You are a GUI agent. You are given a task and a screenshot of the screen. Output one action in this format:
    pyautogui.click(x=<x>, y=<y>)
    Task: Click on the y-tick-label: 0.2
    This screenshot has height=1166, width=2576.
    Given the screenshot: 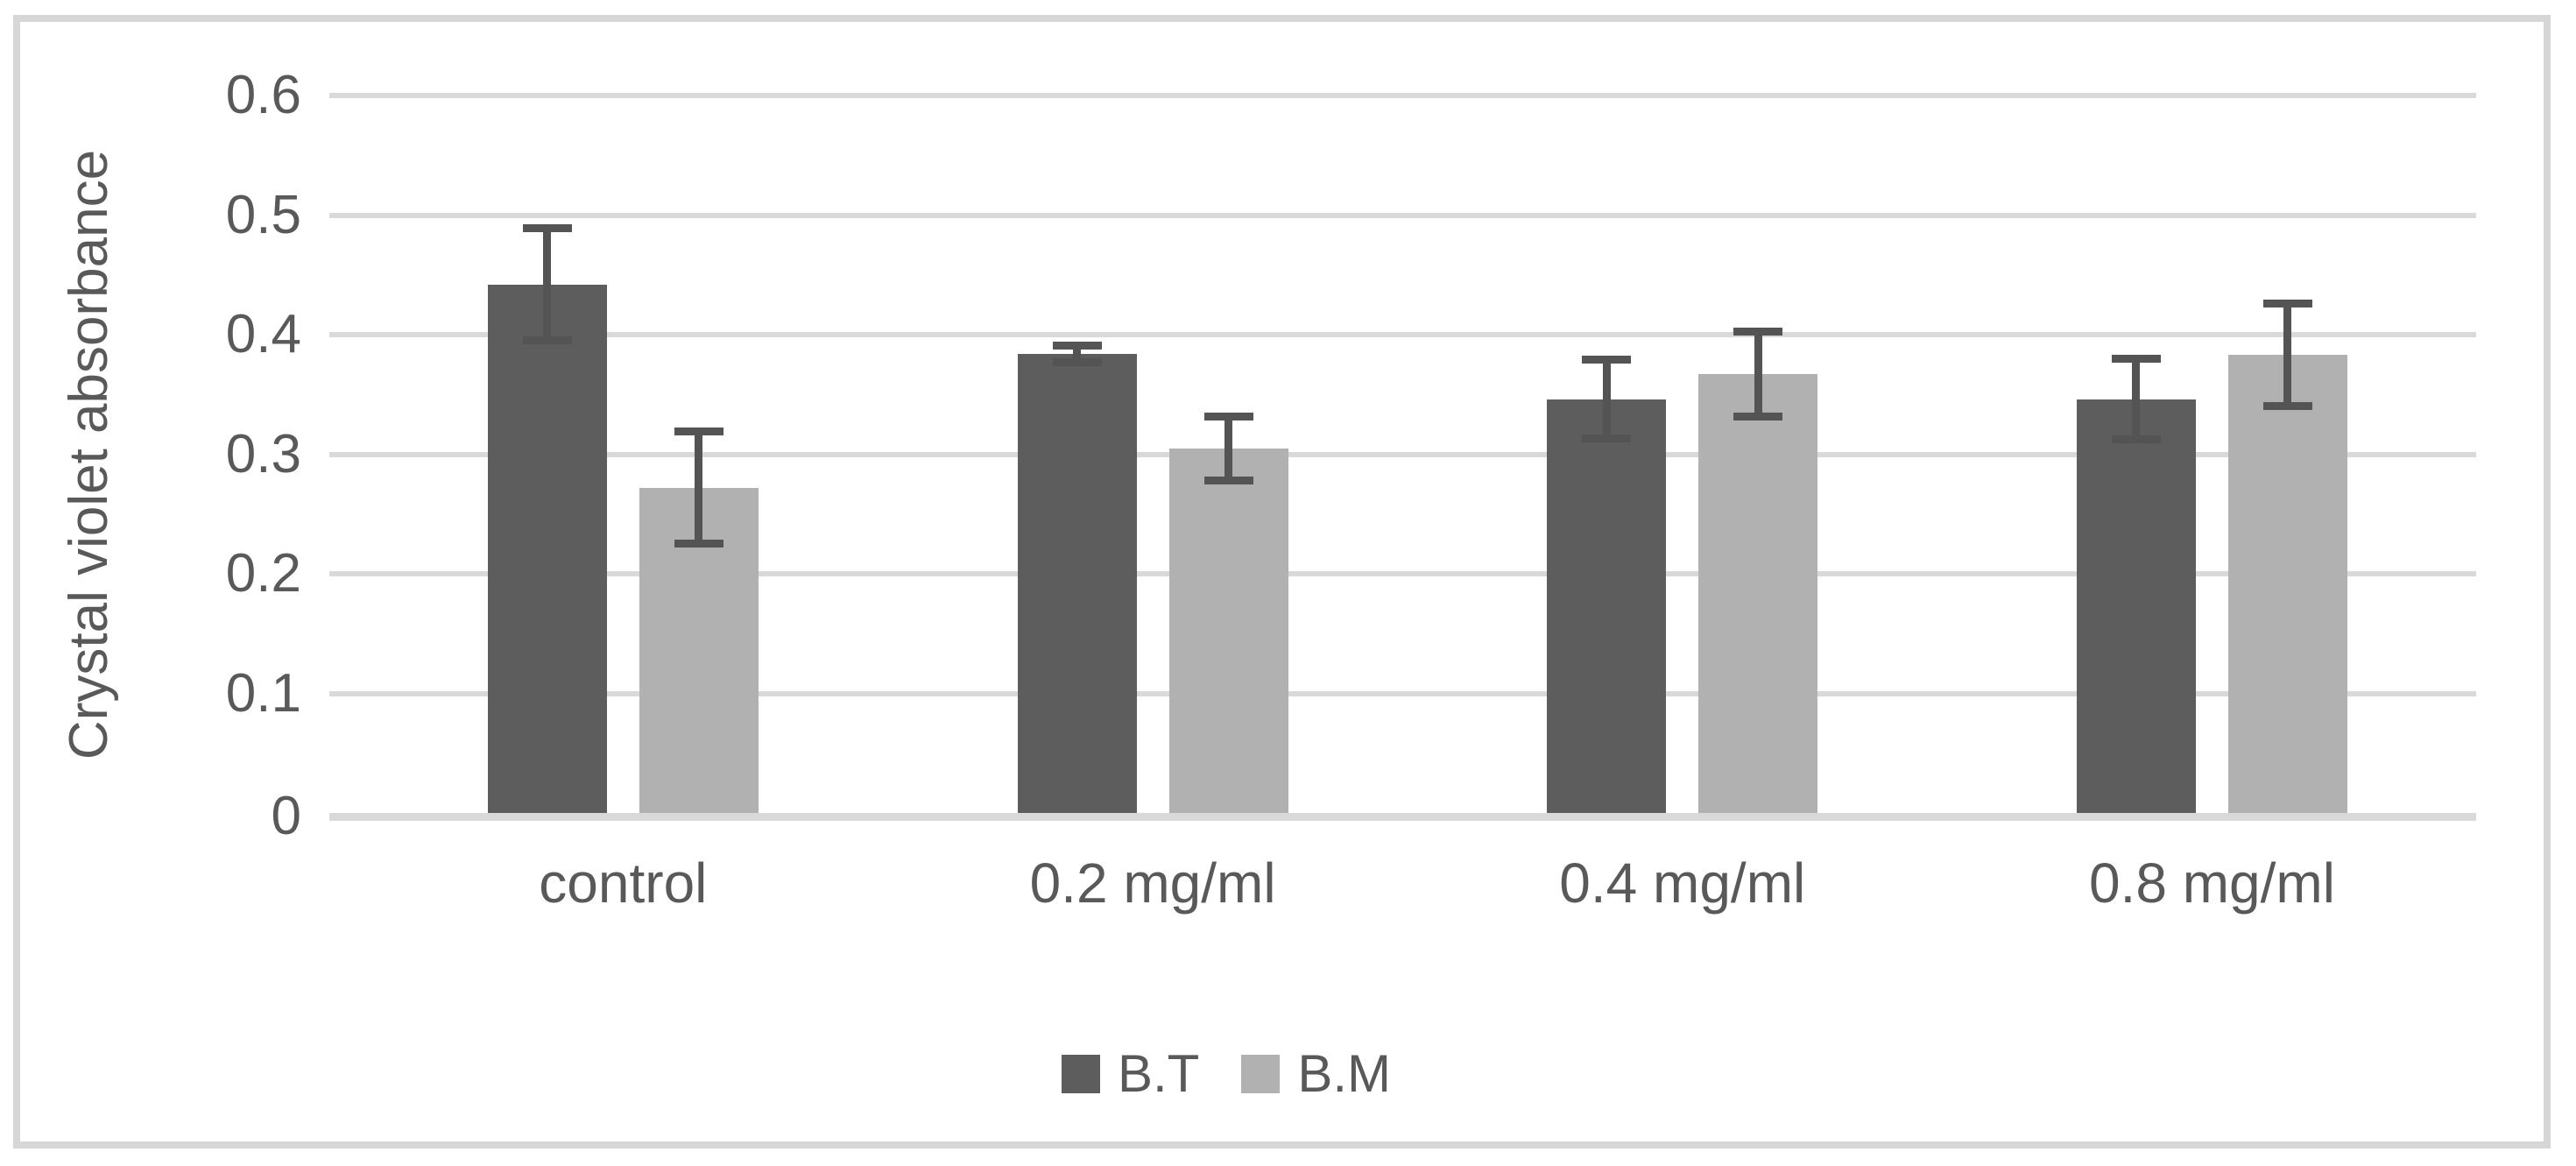 What is the action you would take?
    pyautogui.click(x=263, y=573)
    